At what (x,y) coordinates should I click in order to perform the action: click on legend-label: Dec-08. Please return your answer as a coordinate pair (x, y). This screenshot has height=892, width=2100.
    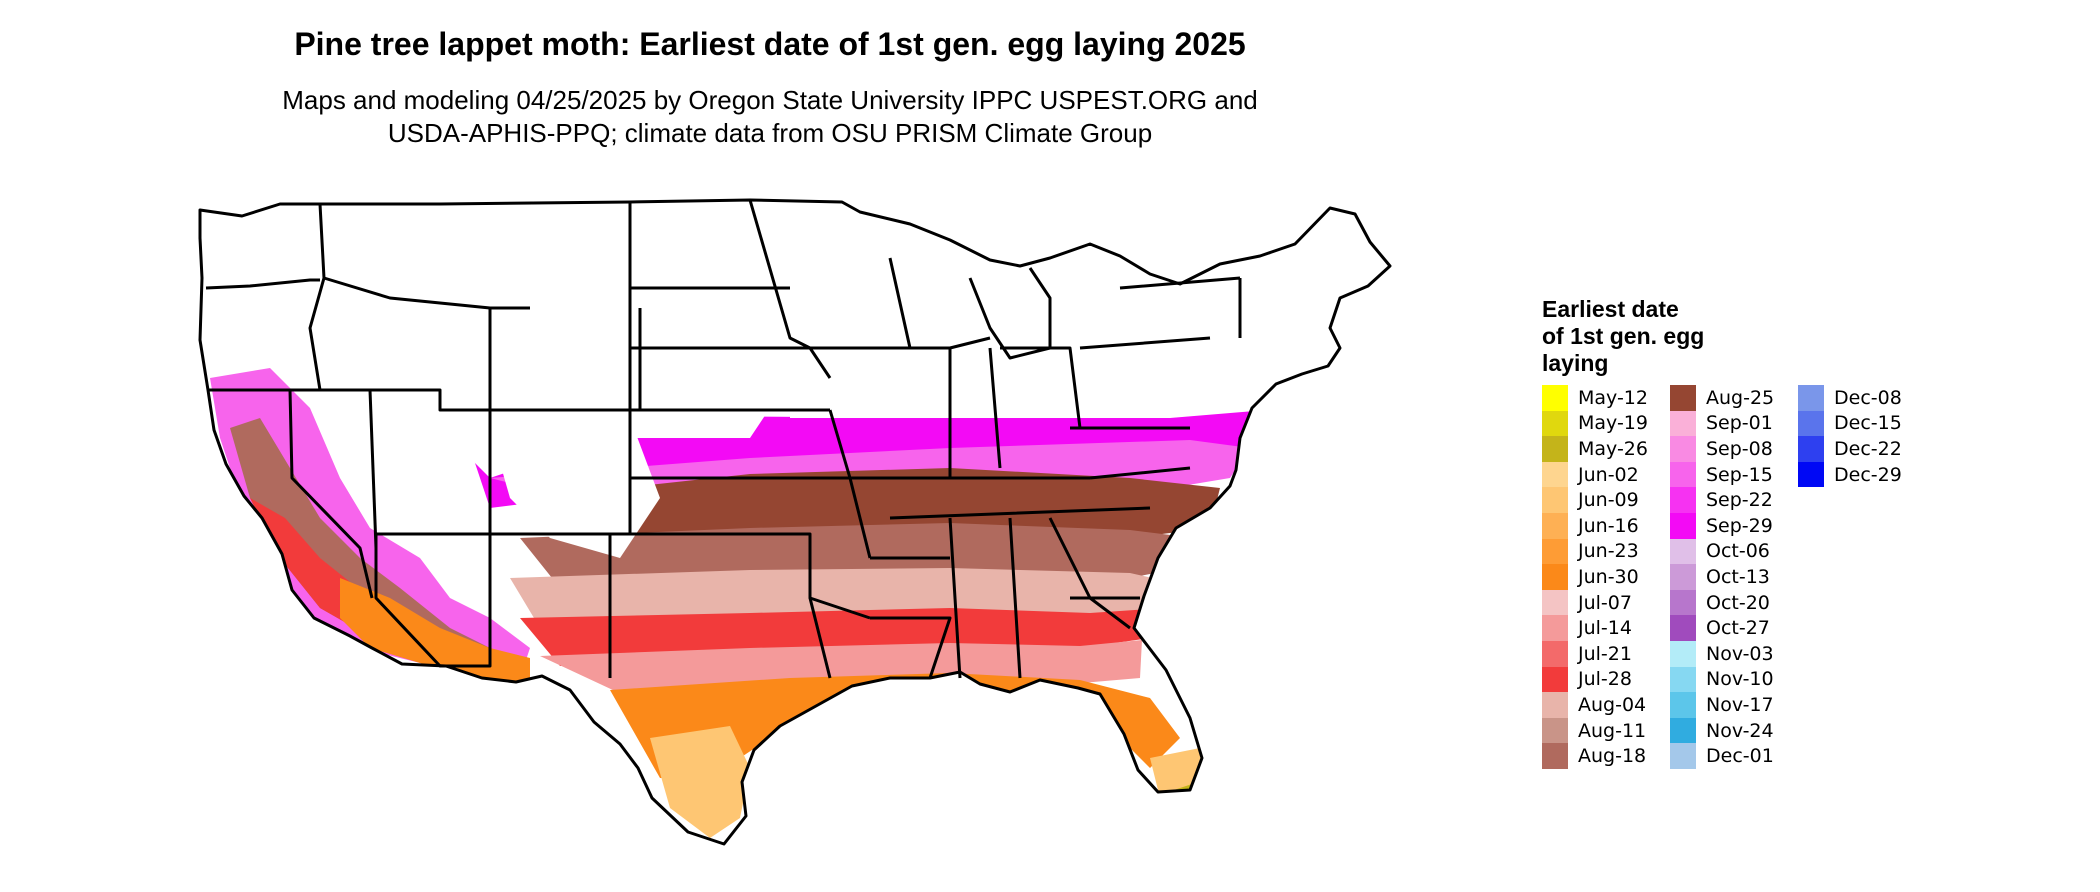
    Looking at the image, I should click on (1868, 397).